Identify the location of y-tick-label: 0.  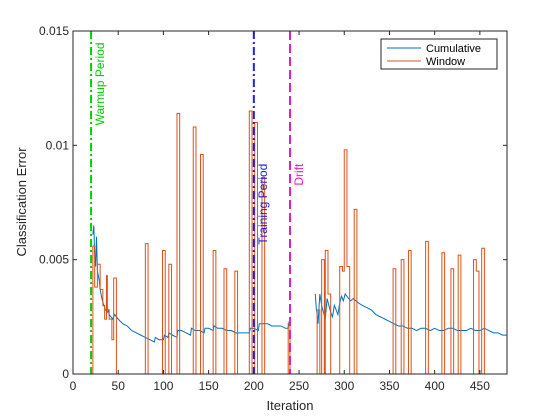
(65, 374).